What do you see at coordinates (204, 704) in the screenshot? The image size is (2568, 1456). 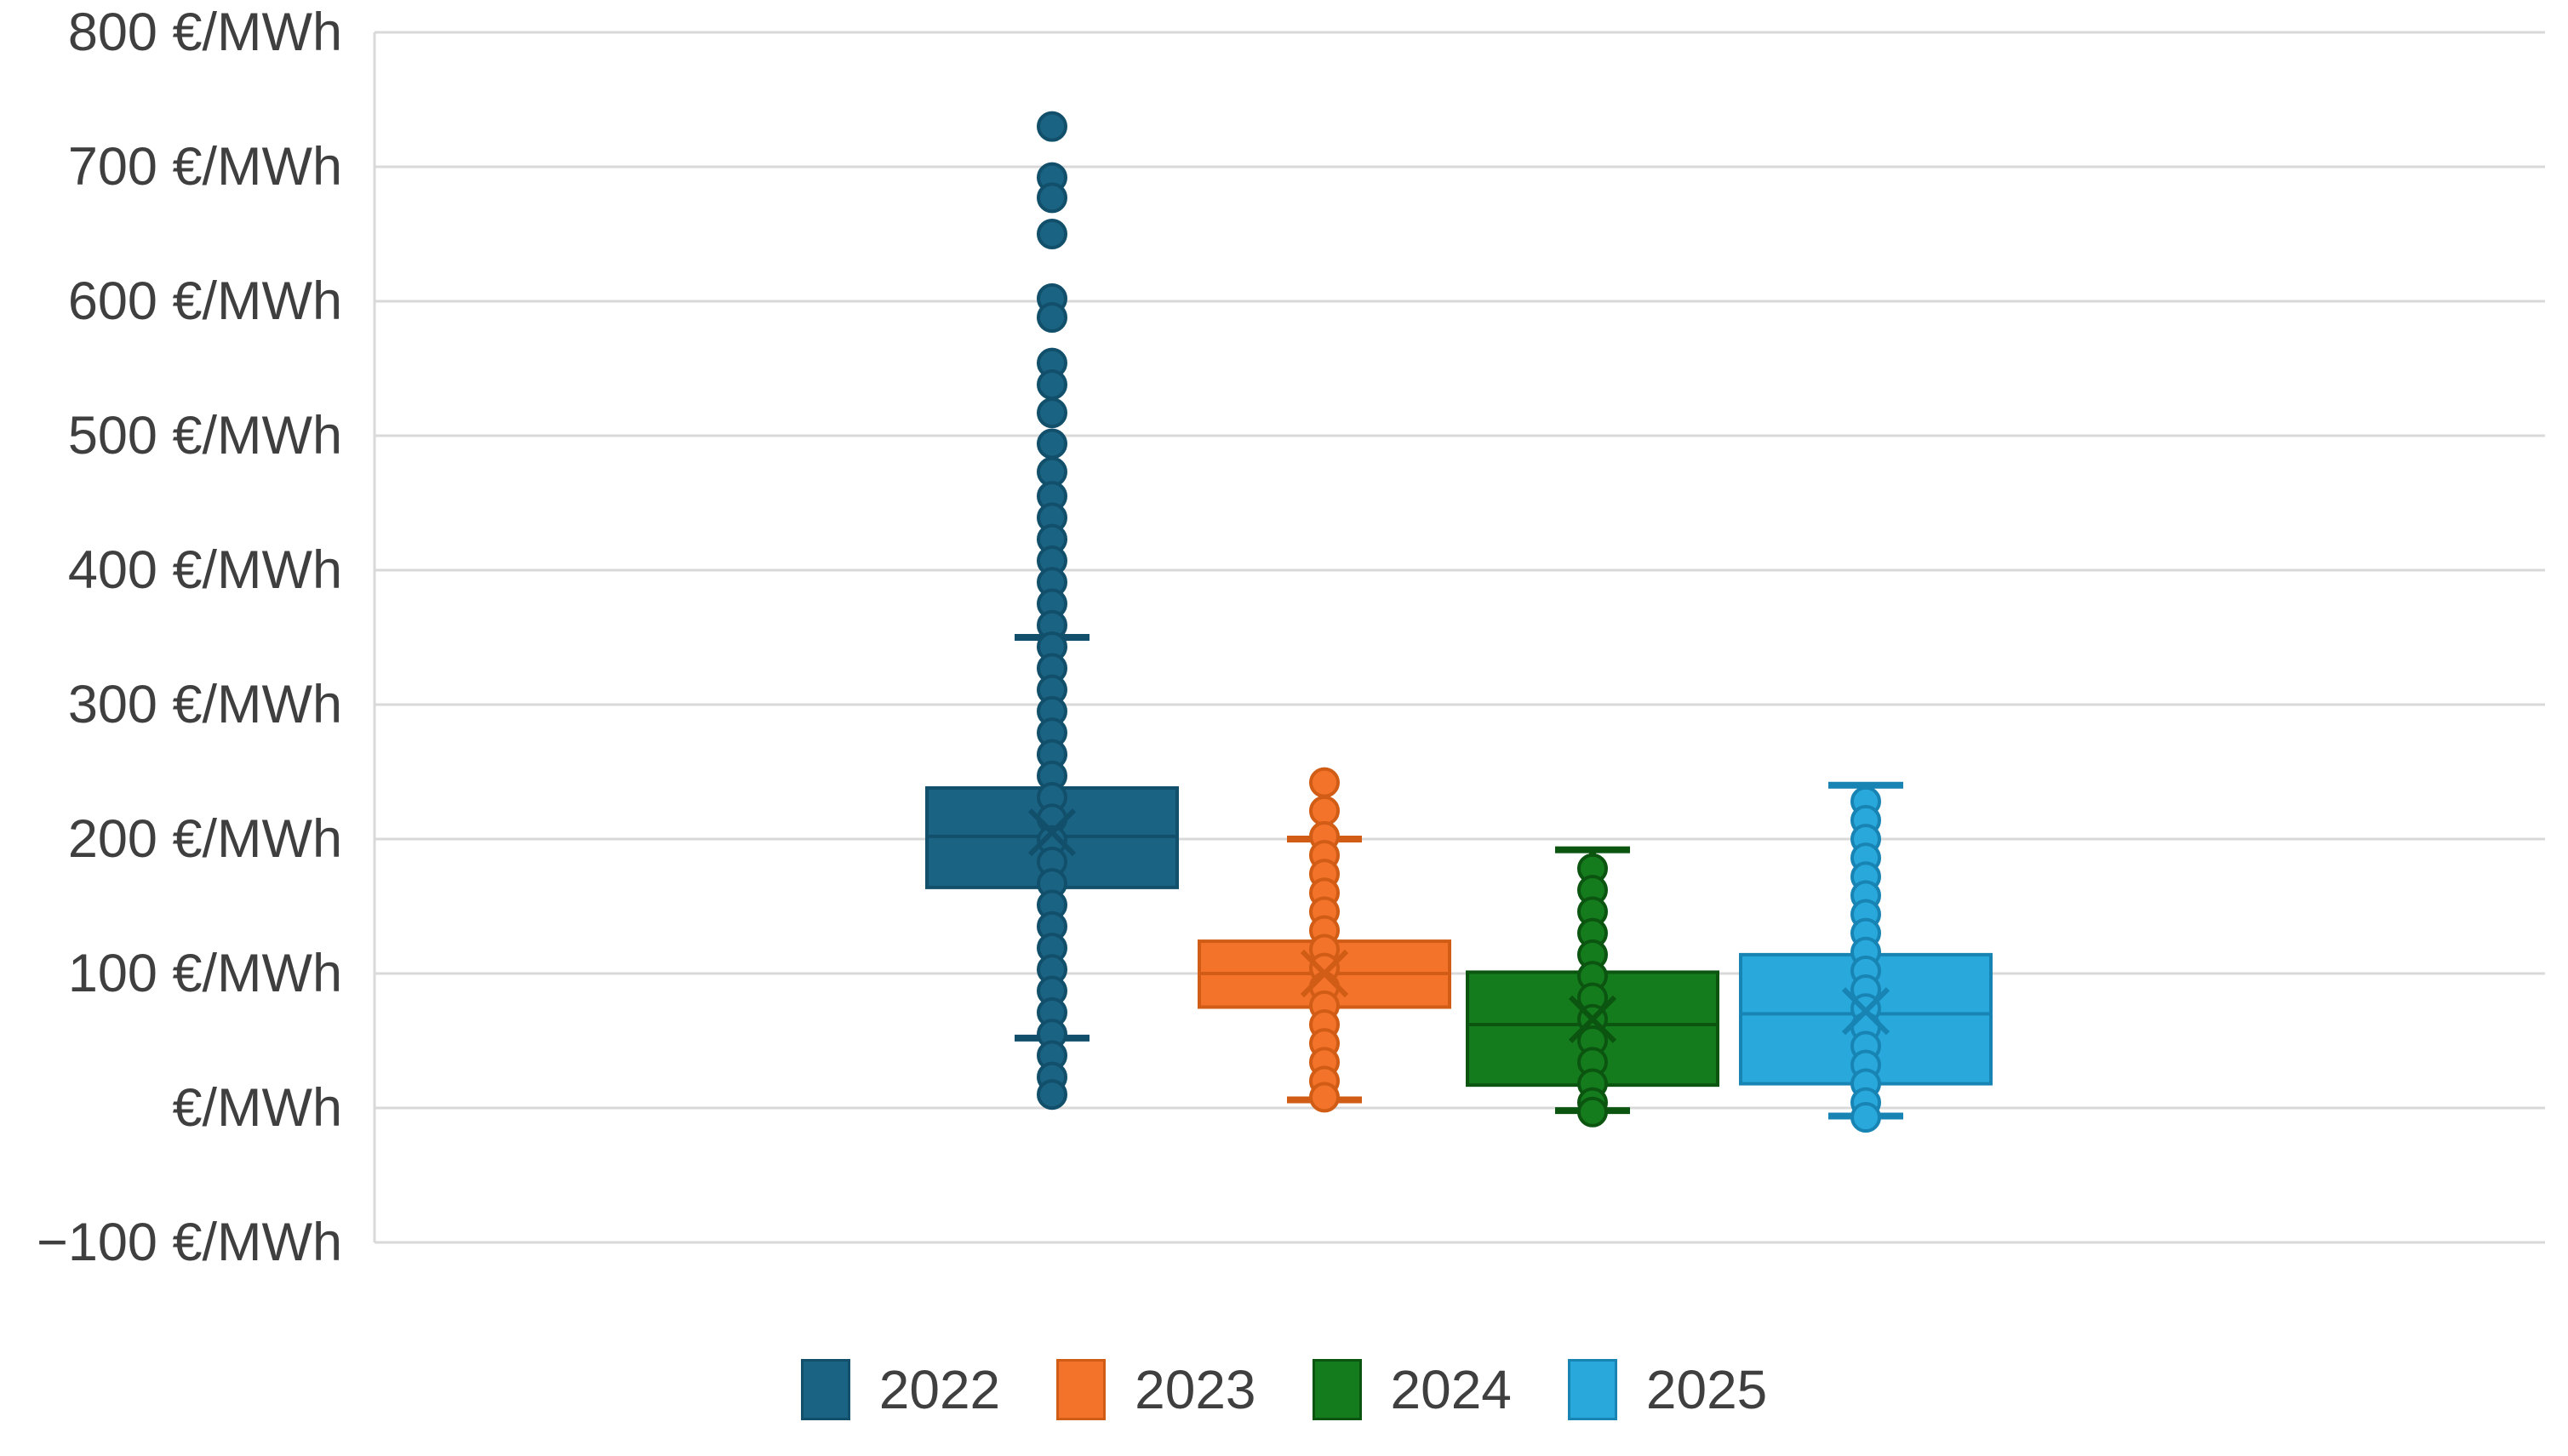 I see `y-axis-tick-300: 300 €/MWh` at bounding box center [204, 704].